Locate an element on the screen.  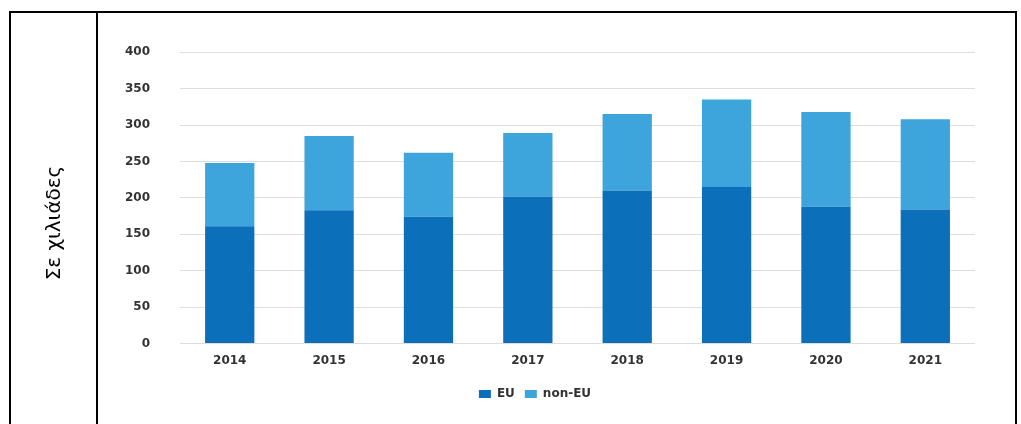
x-tick-label: 2018 is located at coordinates (627, 359).